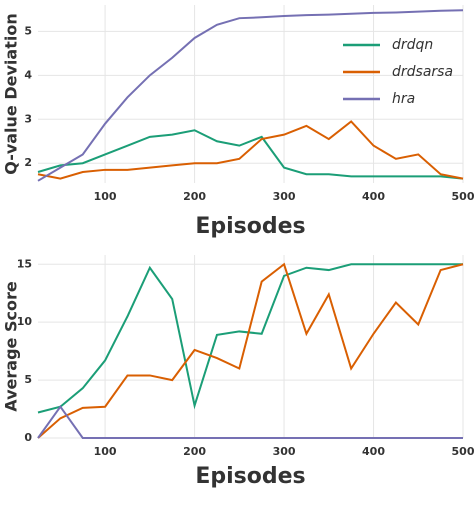  I want to click on y-tick-label: 0, so click(28, 437).